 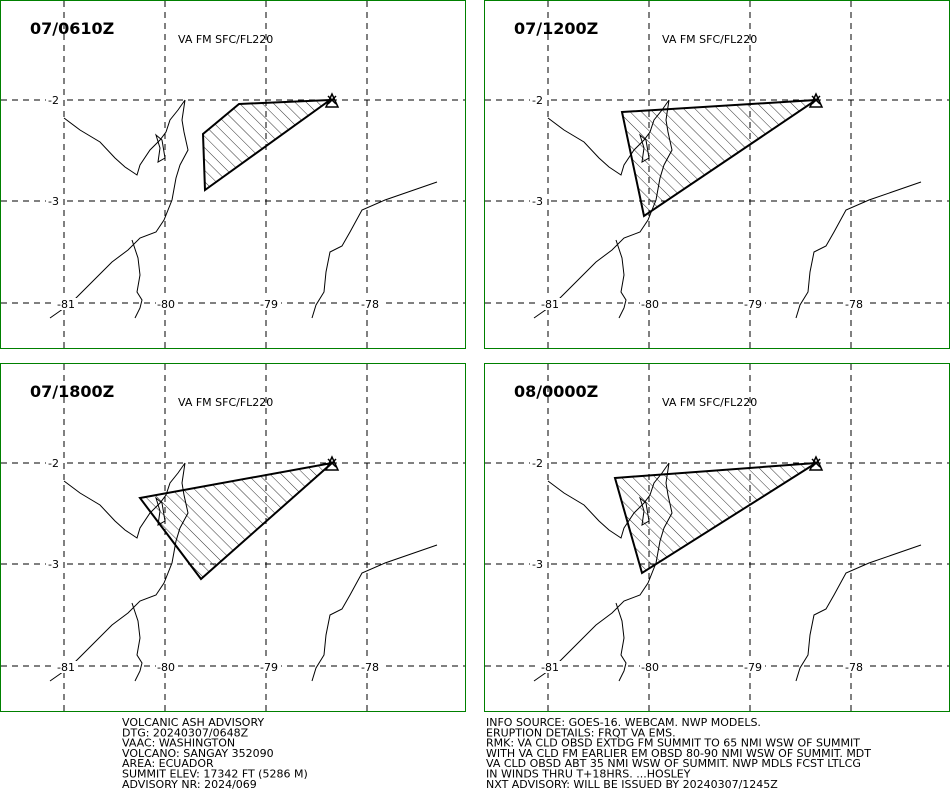 I want to click on advisory-line: SUMMIT ELEV: 17342 FT (5286 M), so click(x=215, y=774).